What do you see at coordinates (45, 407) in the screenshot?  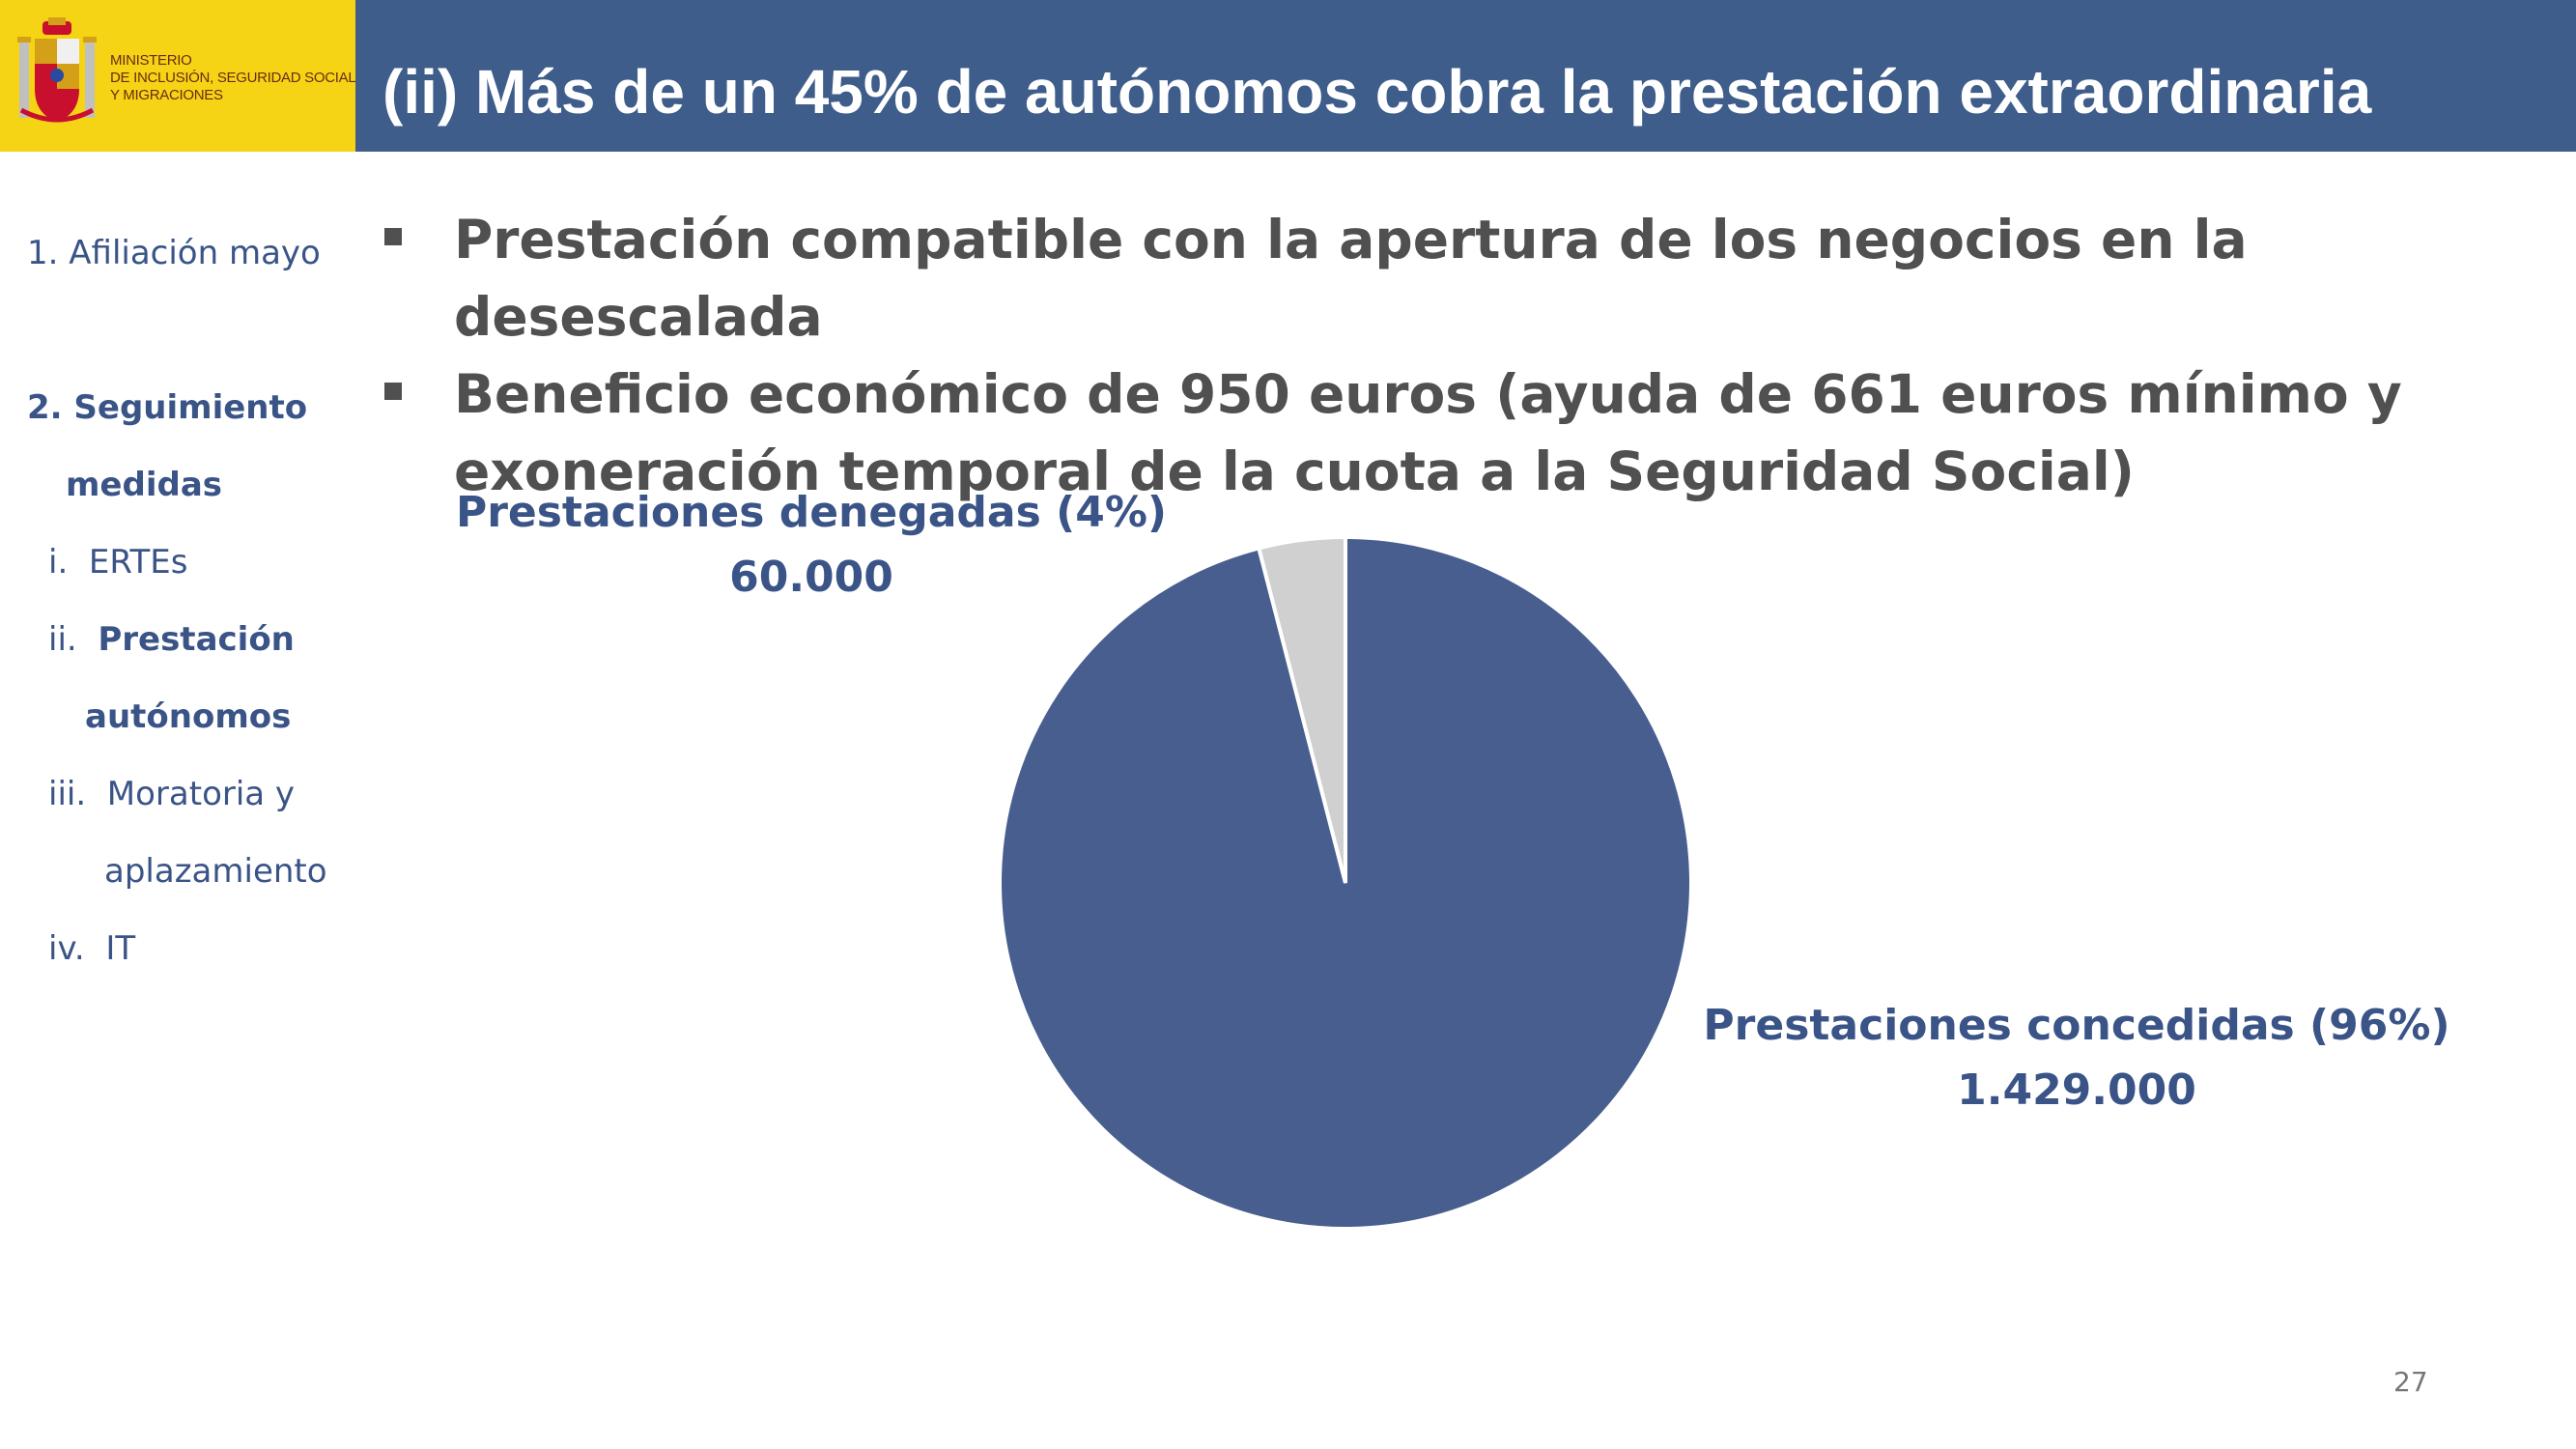 I see `sidebar-item-number: 2.` at bounding box center [45, 407].